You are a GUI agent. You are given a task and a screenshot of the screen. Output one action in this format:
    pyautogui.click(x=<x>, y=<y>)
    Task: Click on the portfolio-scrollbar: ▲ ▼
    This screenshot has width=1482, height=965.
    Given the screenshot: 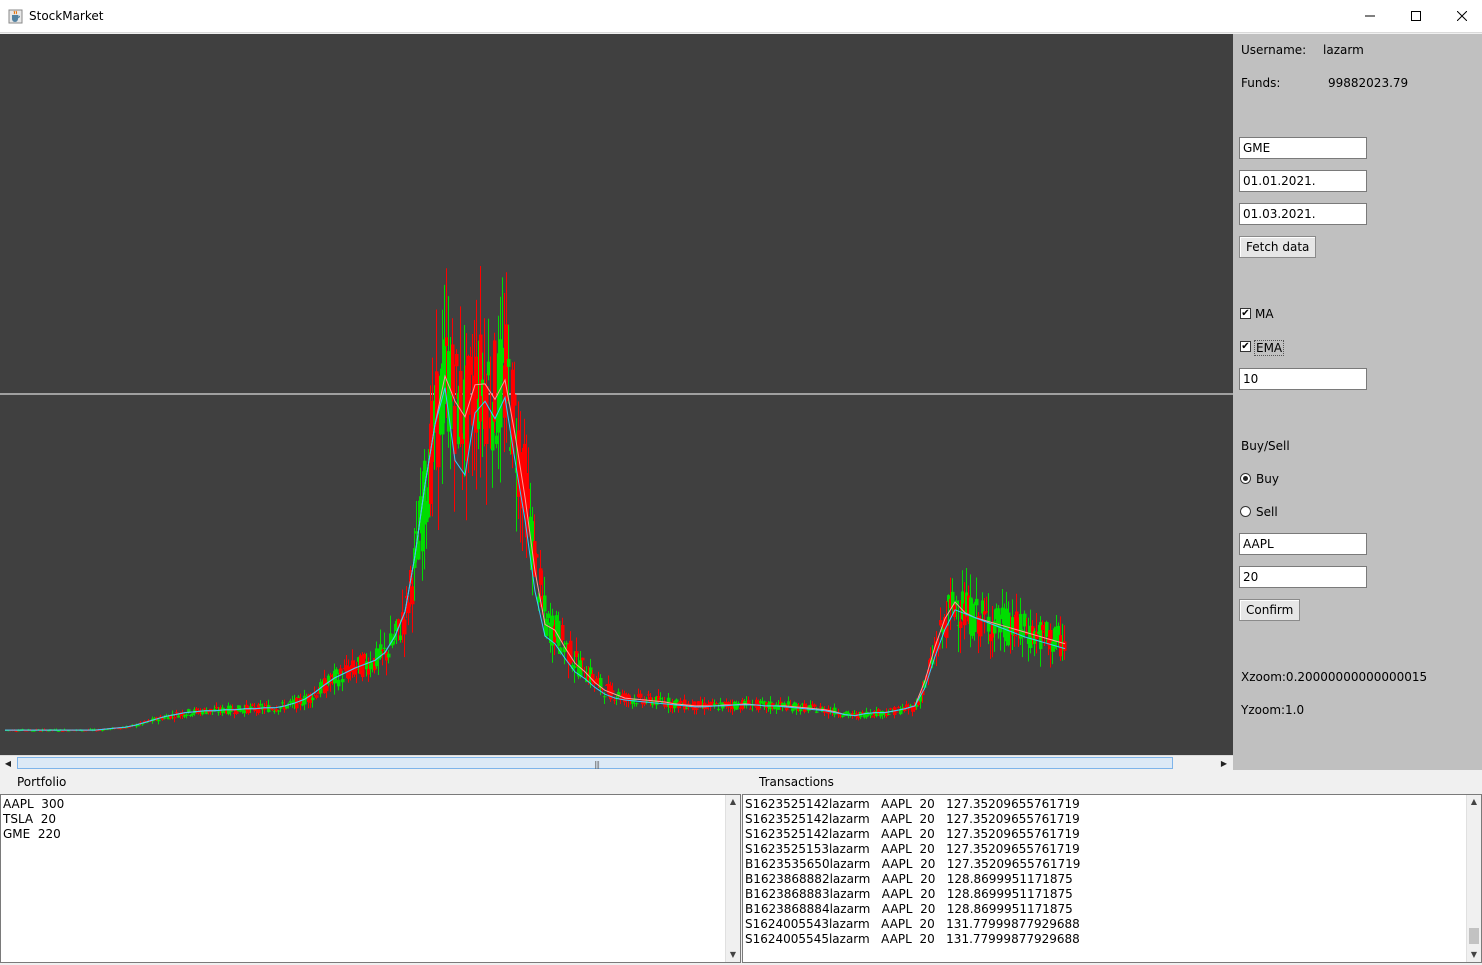 What is the action you would take?
    pyautogui.click(x=732, y=878)
    